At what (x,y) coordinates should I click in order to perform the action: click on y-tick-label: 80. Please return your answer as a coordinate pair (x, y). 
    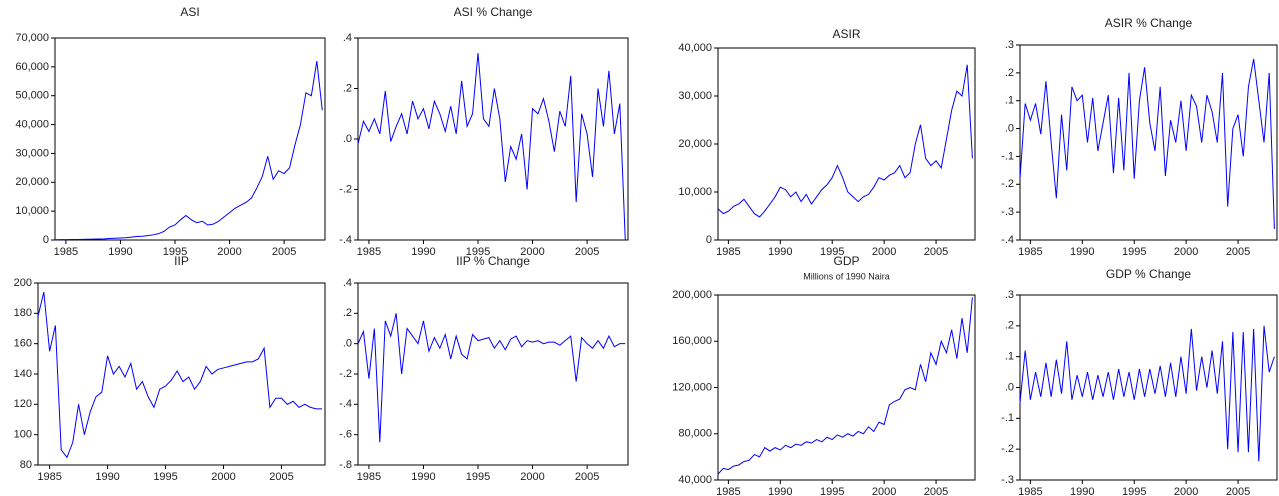
    Looking at the image, I should click on (26, 465).